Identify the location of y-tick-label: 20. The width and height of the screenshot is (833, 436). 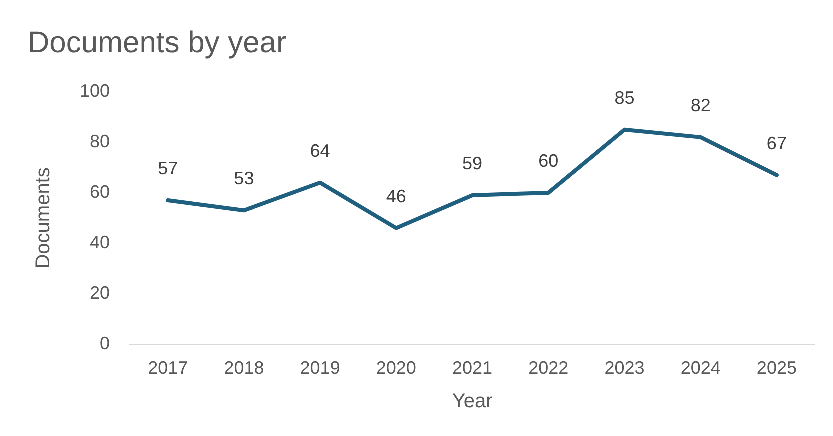
(100, 292).